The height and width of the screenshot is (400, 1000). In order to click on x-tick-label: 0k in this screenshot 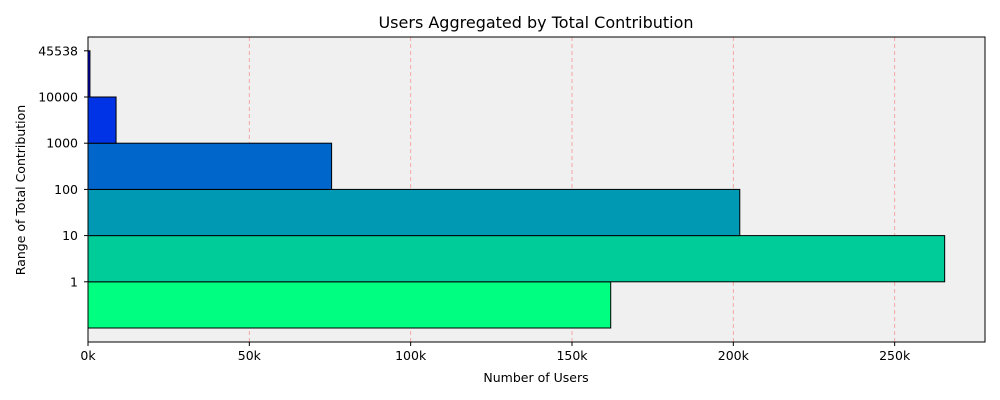, I will do `click(88, 355)`.